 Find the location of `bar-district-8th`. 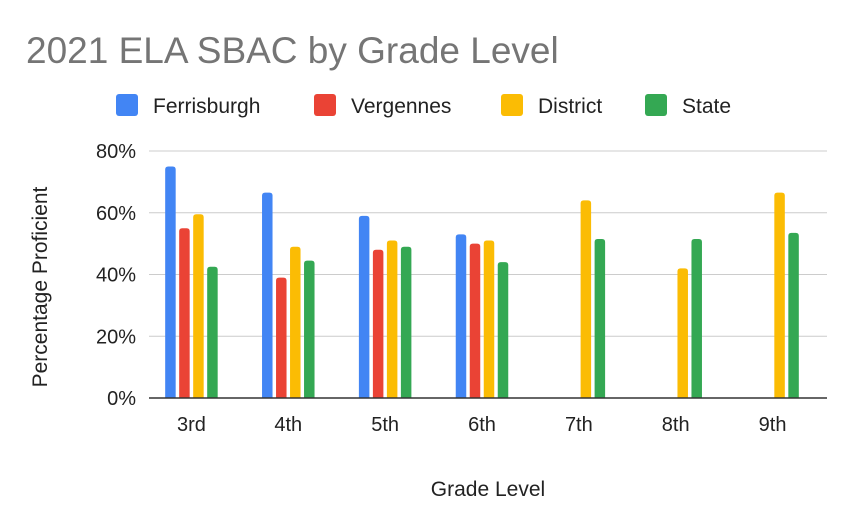

bar-district-8th is located at coordinates (682, 333).